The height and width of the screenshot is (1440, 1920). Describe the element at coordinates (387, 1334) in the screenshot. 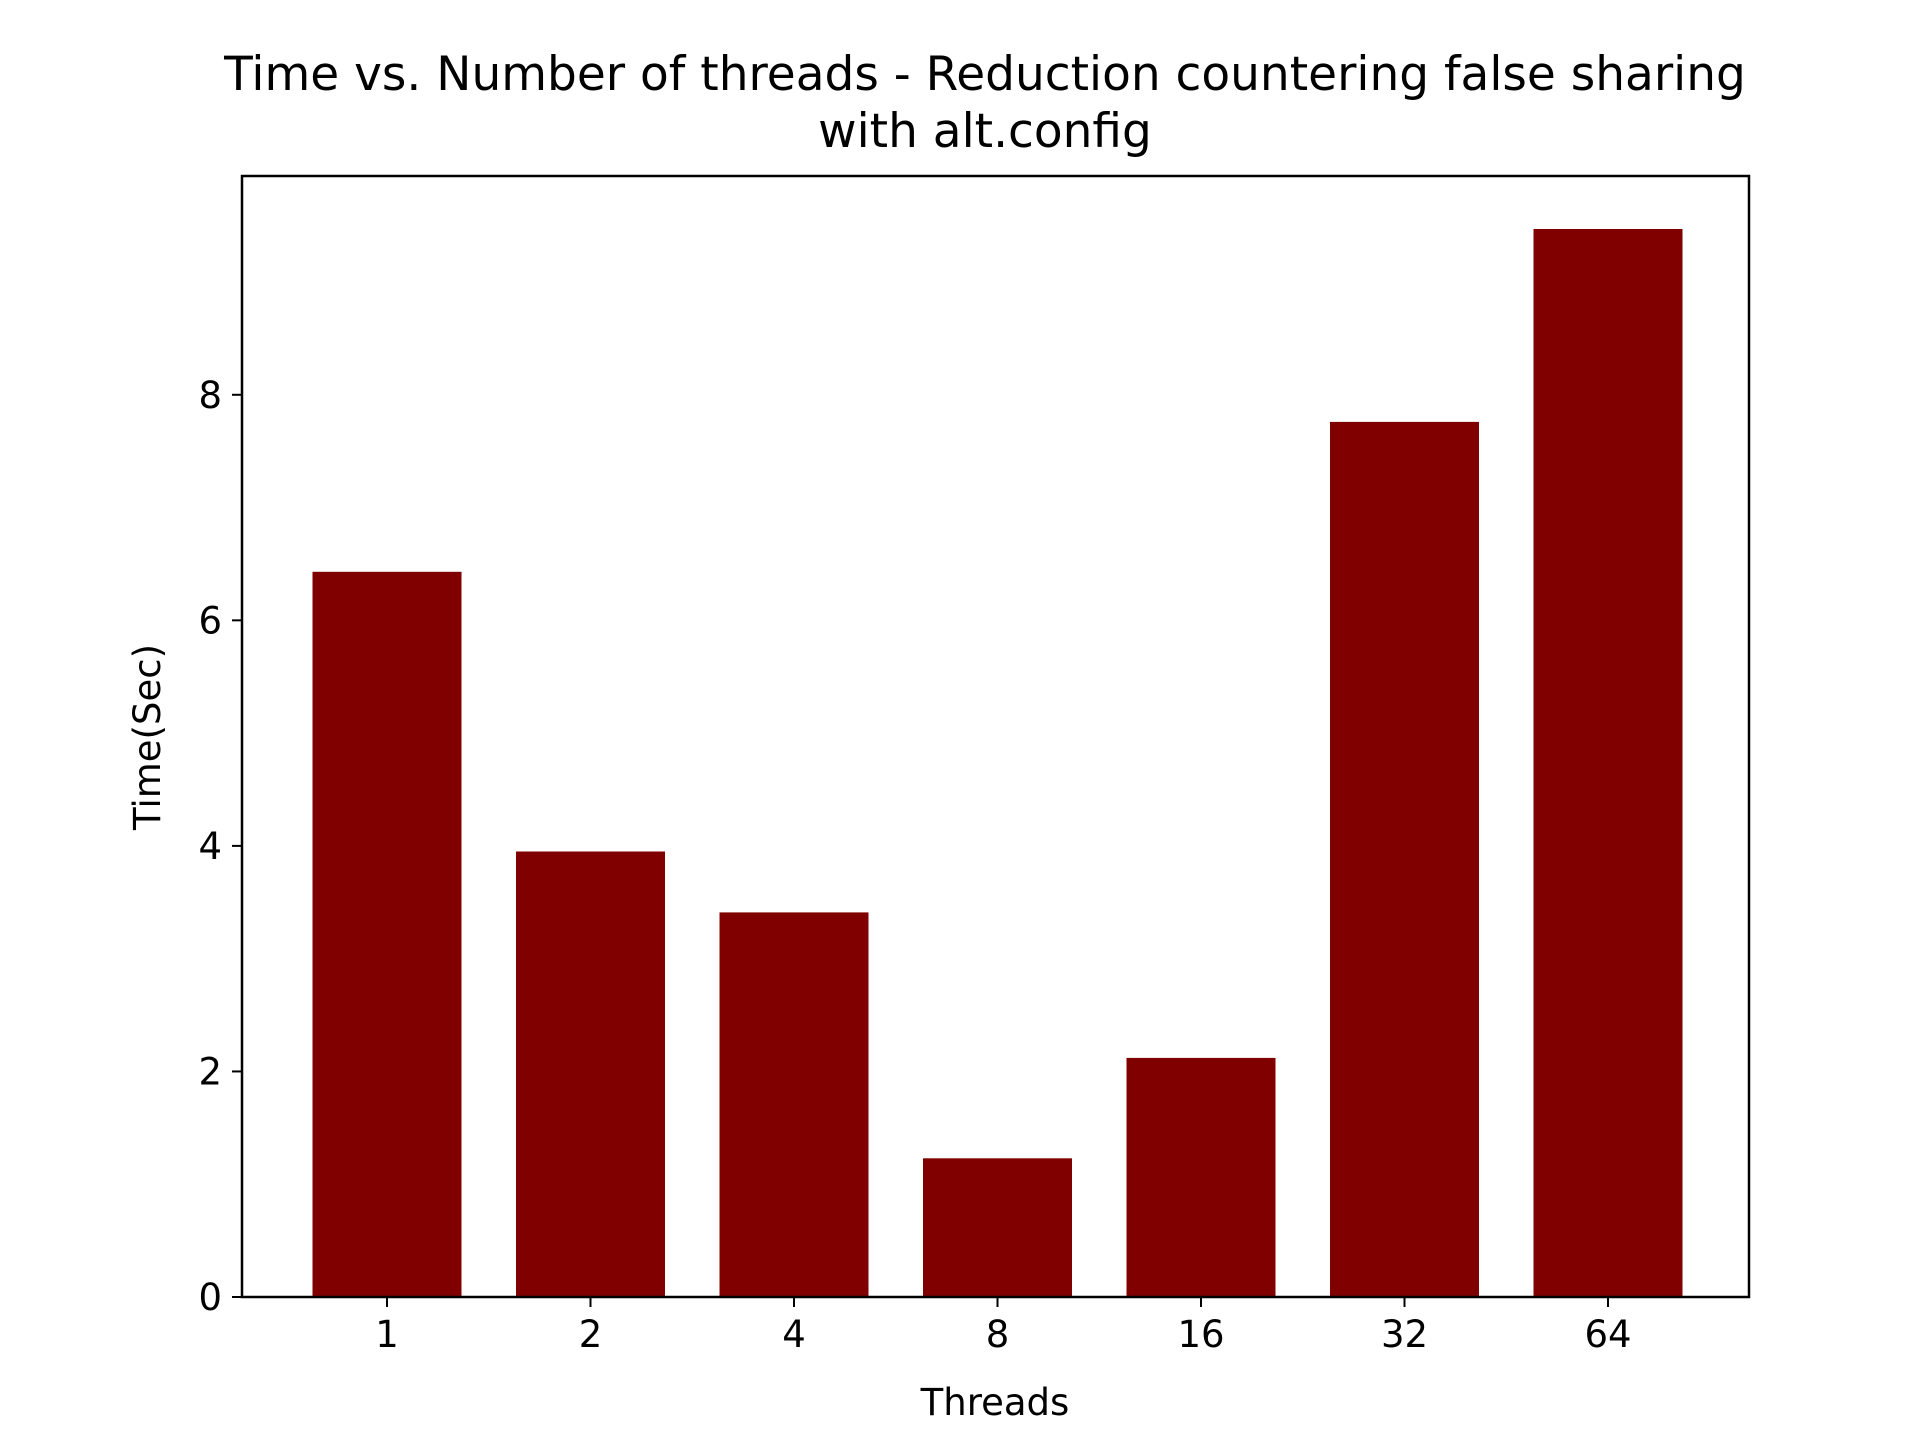

I see `x-tick-label-1: 1` at that location.